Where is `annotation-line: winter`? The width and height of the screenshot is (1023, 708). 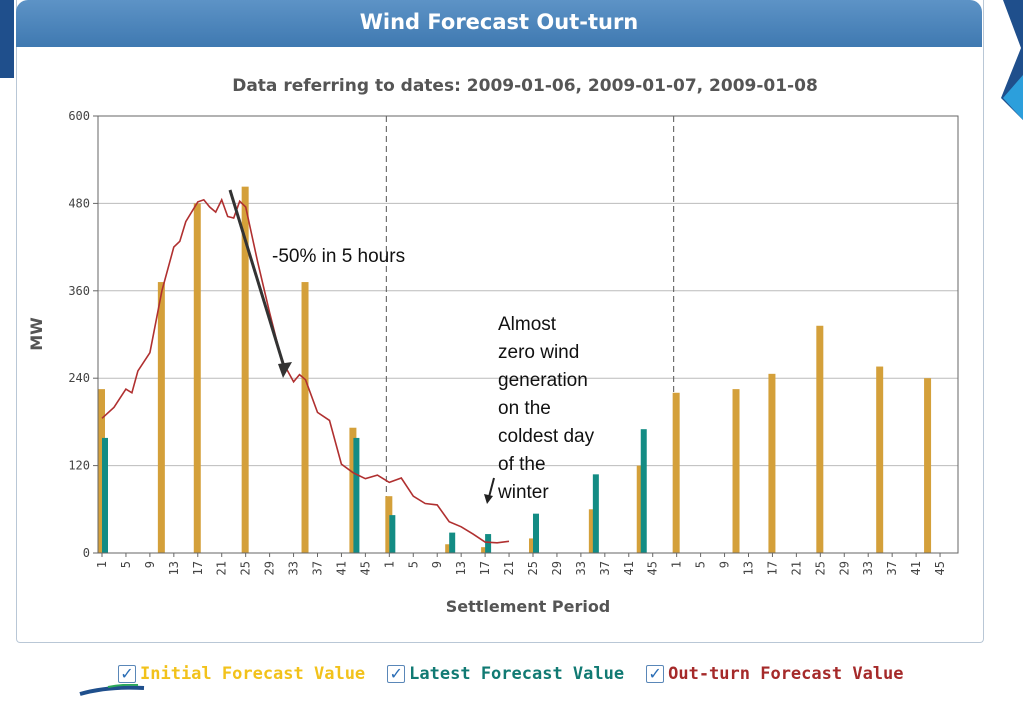 annotation-line: winter is located at coordinates (523, 492).